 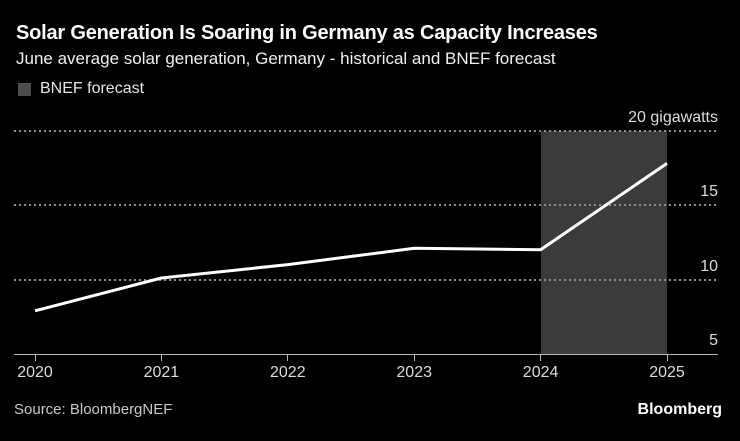 What do you see at coordinates (667, 358) in the screenshot?
I see `x-axis-tick-2025` at bounding box center [667, 358].